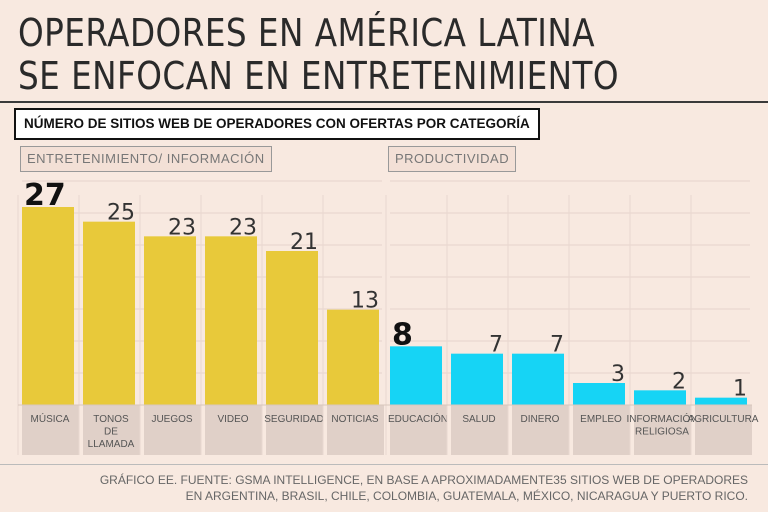 The width and height of the screenshot is (768, 512). Describe the element at coordinates (243, 227) in the screenshot. I see `value-label-4: 23` at that location.